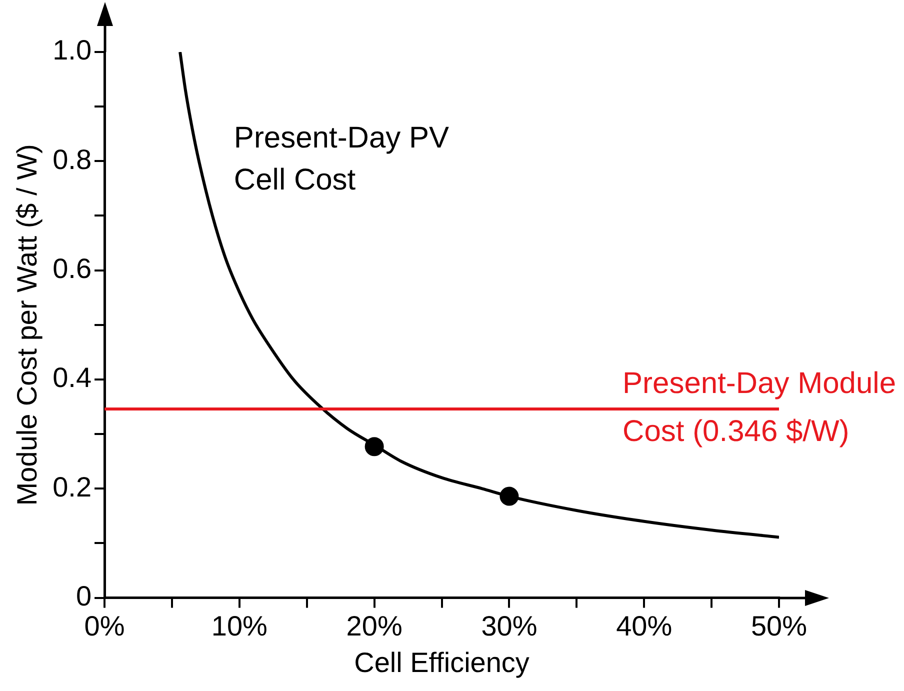 This screenshot has height=691, width=904. Describe the element at coordinates (374, 626) in the screenshot. I see `x-tick-label: 20%` at that location.